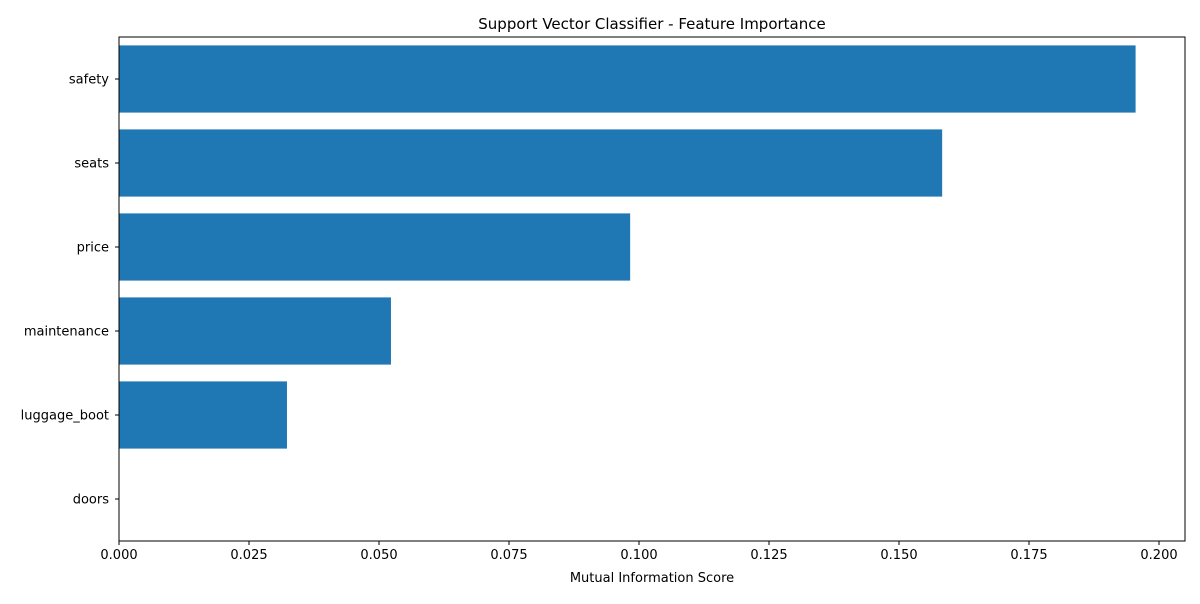  I want to click on x-axis-label: Mutual Information Score, so click(652, 578).